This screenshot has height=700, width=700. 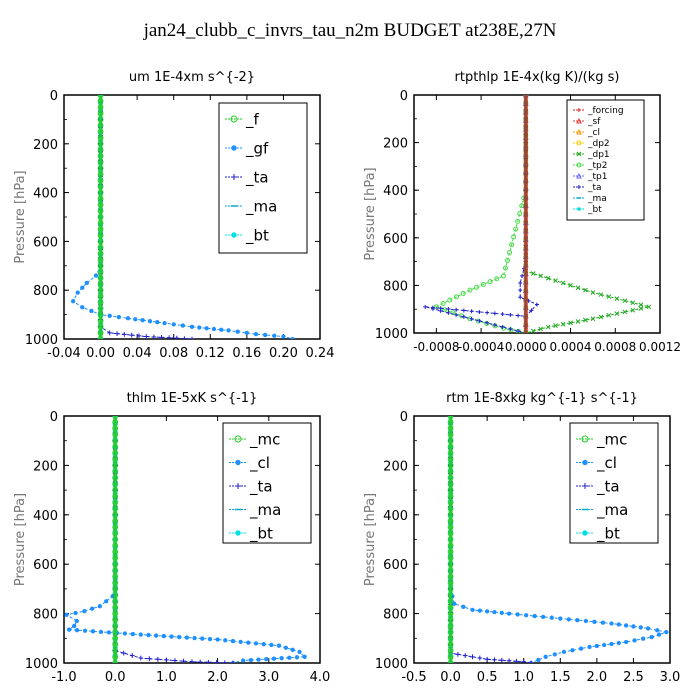 I want to click on y-tick-label: 600, so click(x=45, y=242).